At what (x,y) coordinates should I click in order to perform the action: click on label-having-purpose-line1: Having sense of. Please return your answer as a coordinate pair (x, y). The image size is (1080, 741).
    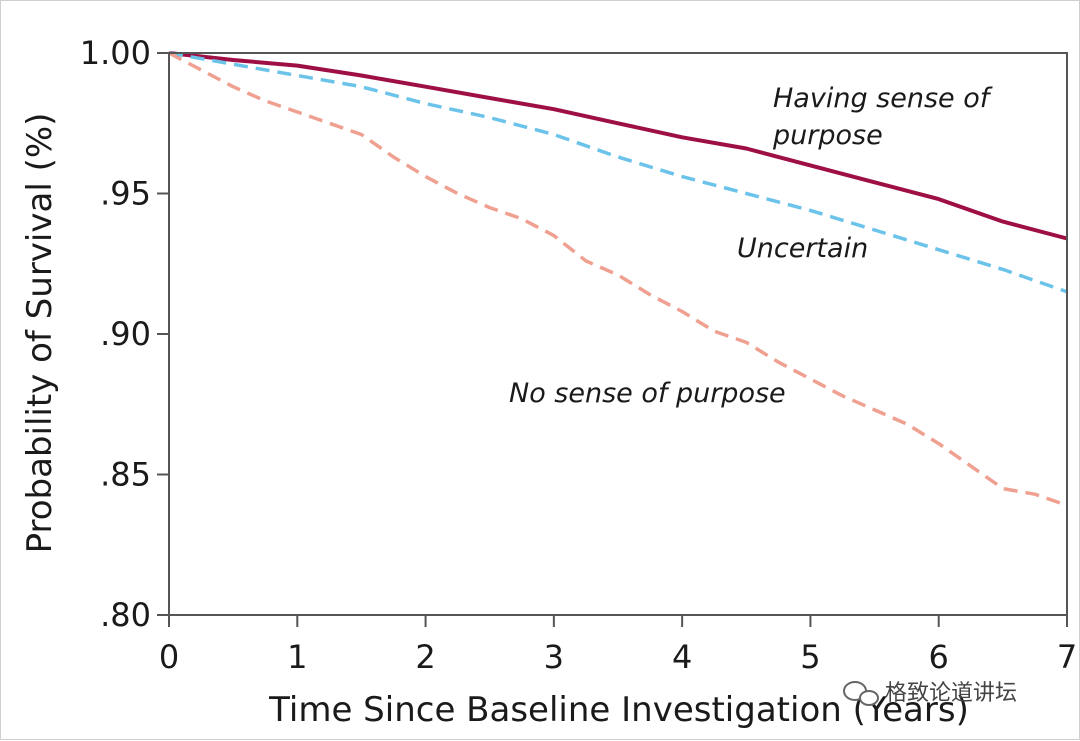
    Looking at the image, I should click on (883, 98).